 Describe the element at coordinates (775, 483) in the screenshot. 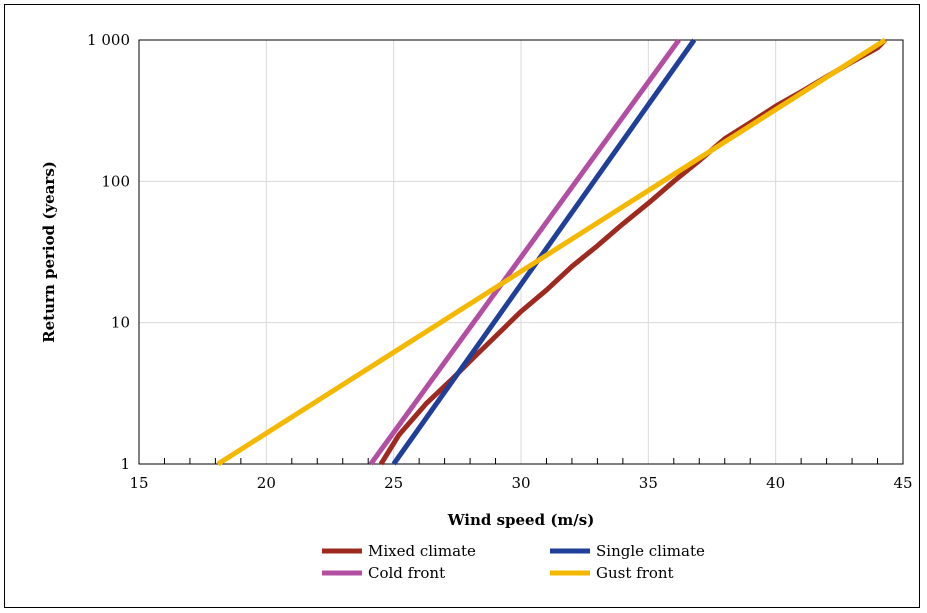

I see `x-tick-label: 40` at that location.